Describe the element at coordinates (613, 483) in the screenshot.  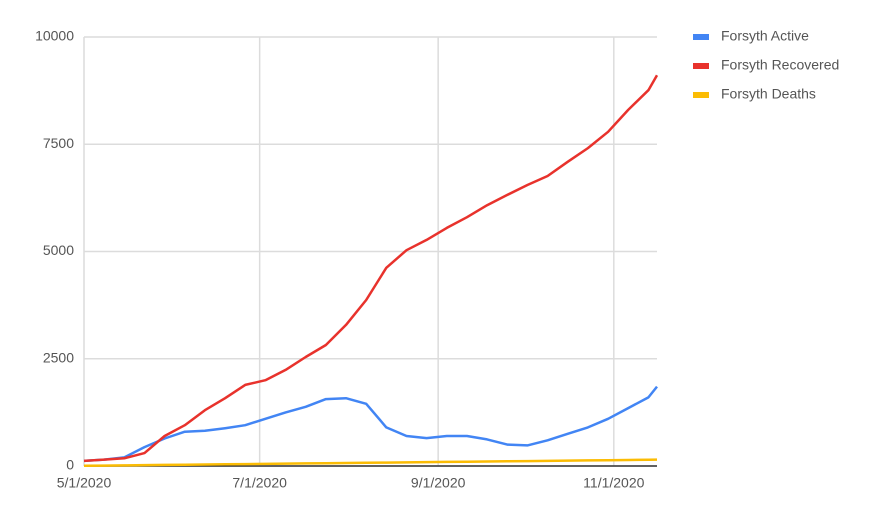
I see `x-tick-label: 11/1/2020` at that location.